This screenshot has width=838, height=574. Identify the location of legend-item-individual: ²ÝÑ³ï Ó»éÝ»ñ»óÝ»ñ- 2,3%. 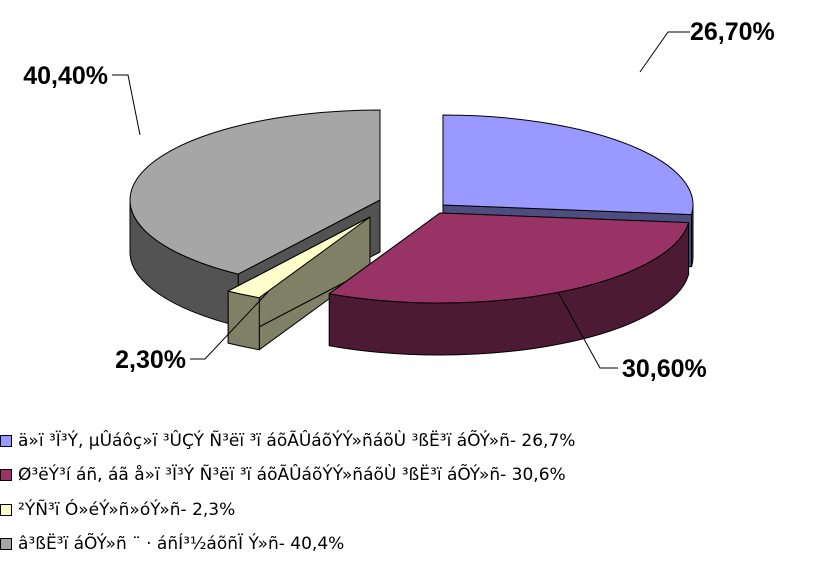
(117, 510).